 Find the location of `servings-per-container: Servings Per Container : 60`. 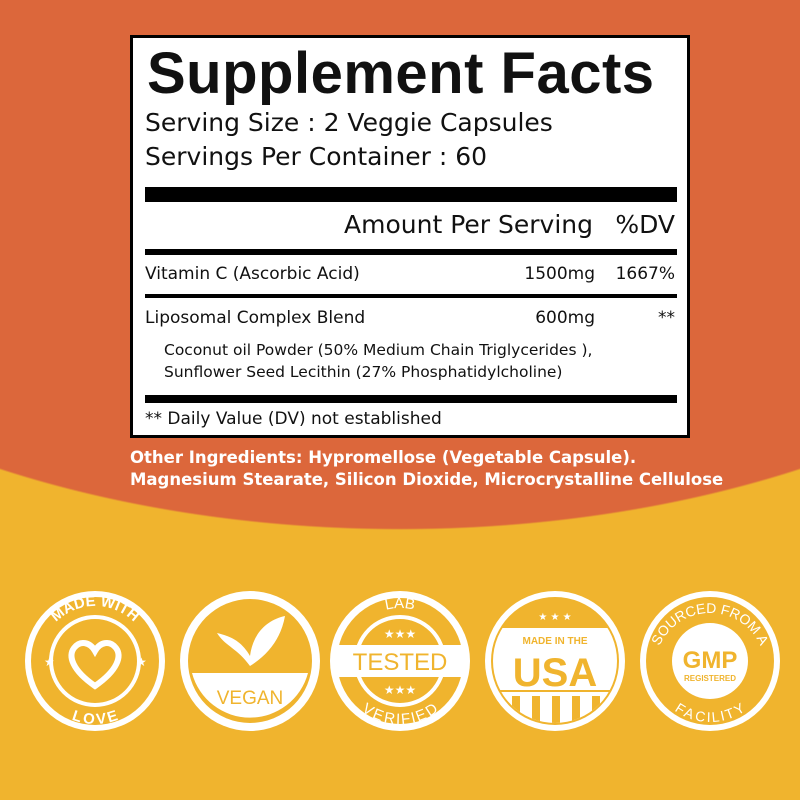

servings-per-container: Servings Per Container : 60 is located at coordinates (316, 156).